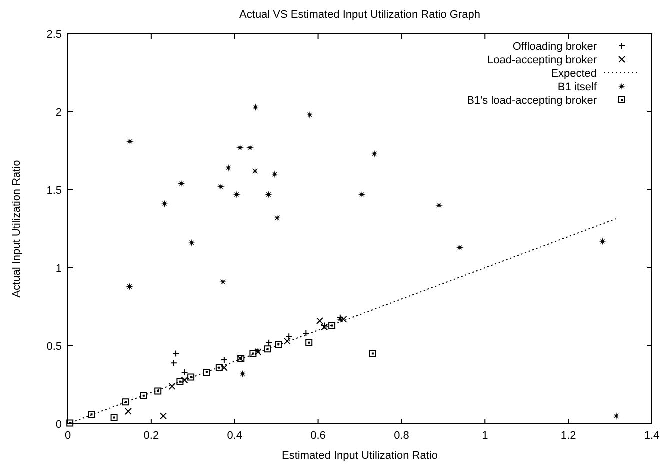  I want to click on legend-label: Expected, so click(574, 74).